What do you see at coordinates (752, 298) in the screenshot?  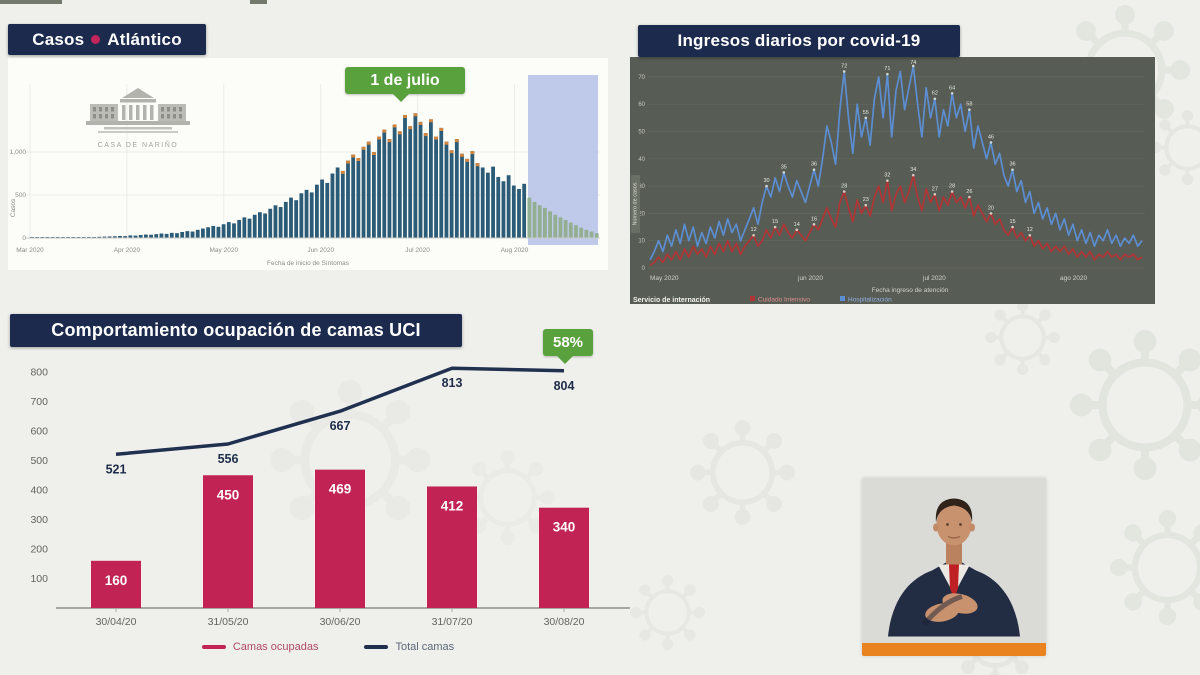 I see `legend-swatch` at bounding box center [752, 298].